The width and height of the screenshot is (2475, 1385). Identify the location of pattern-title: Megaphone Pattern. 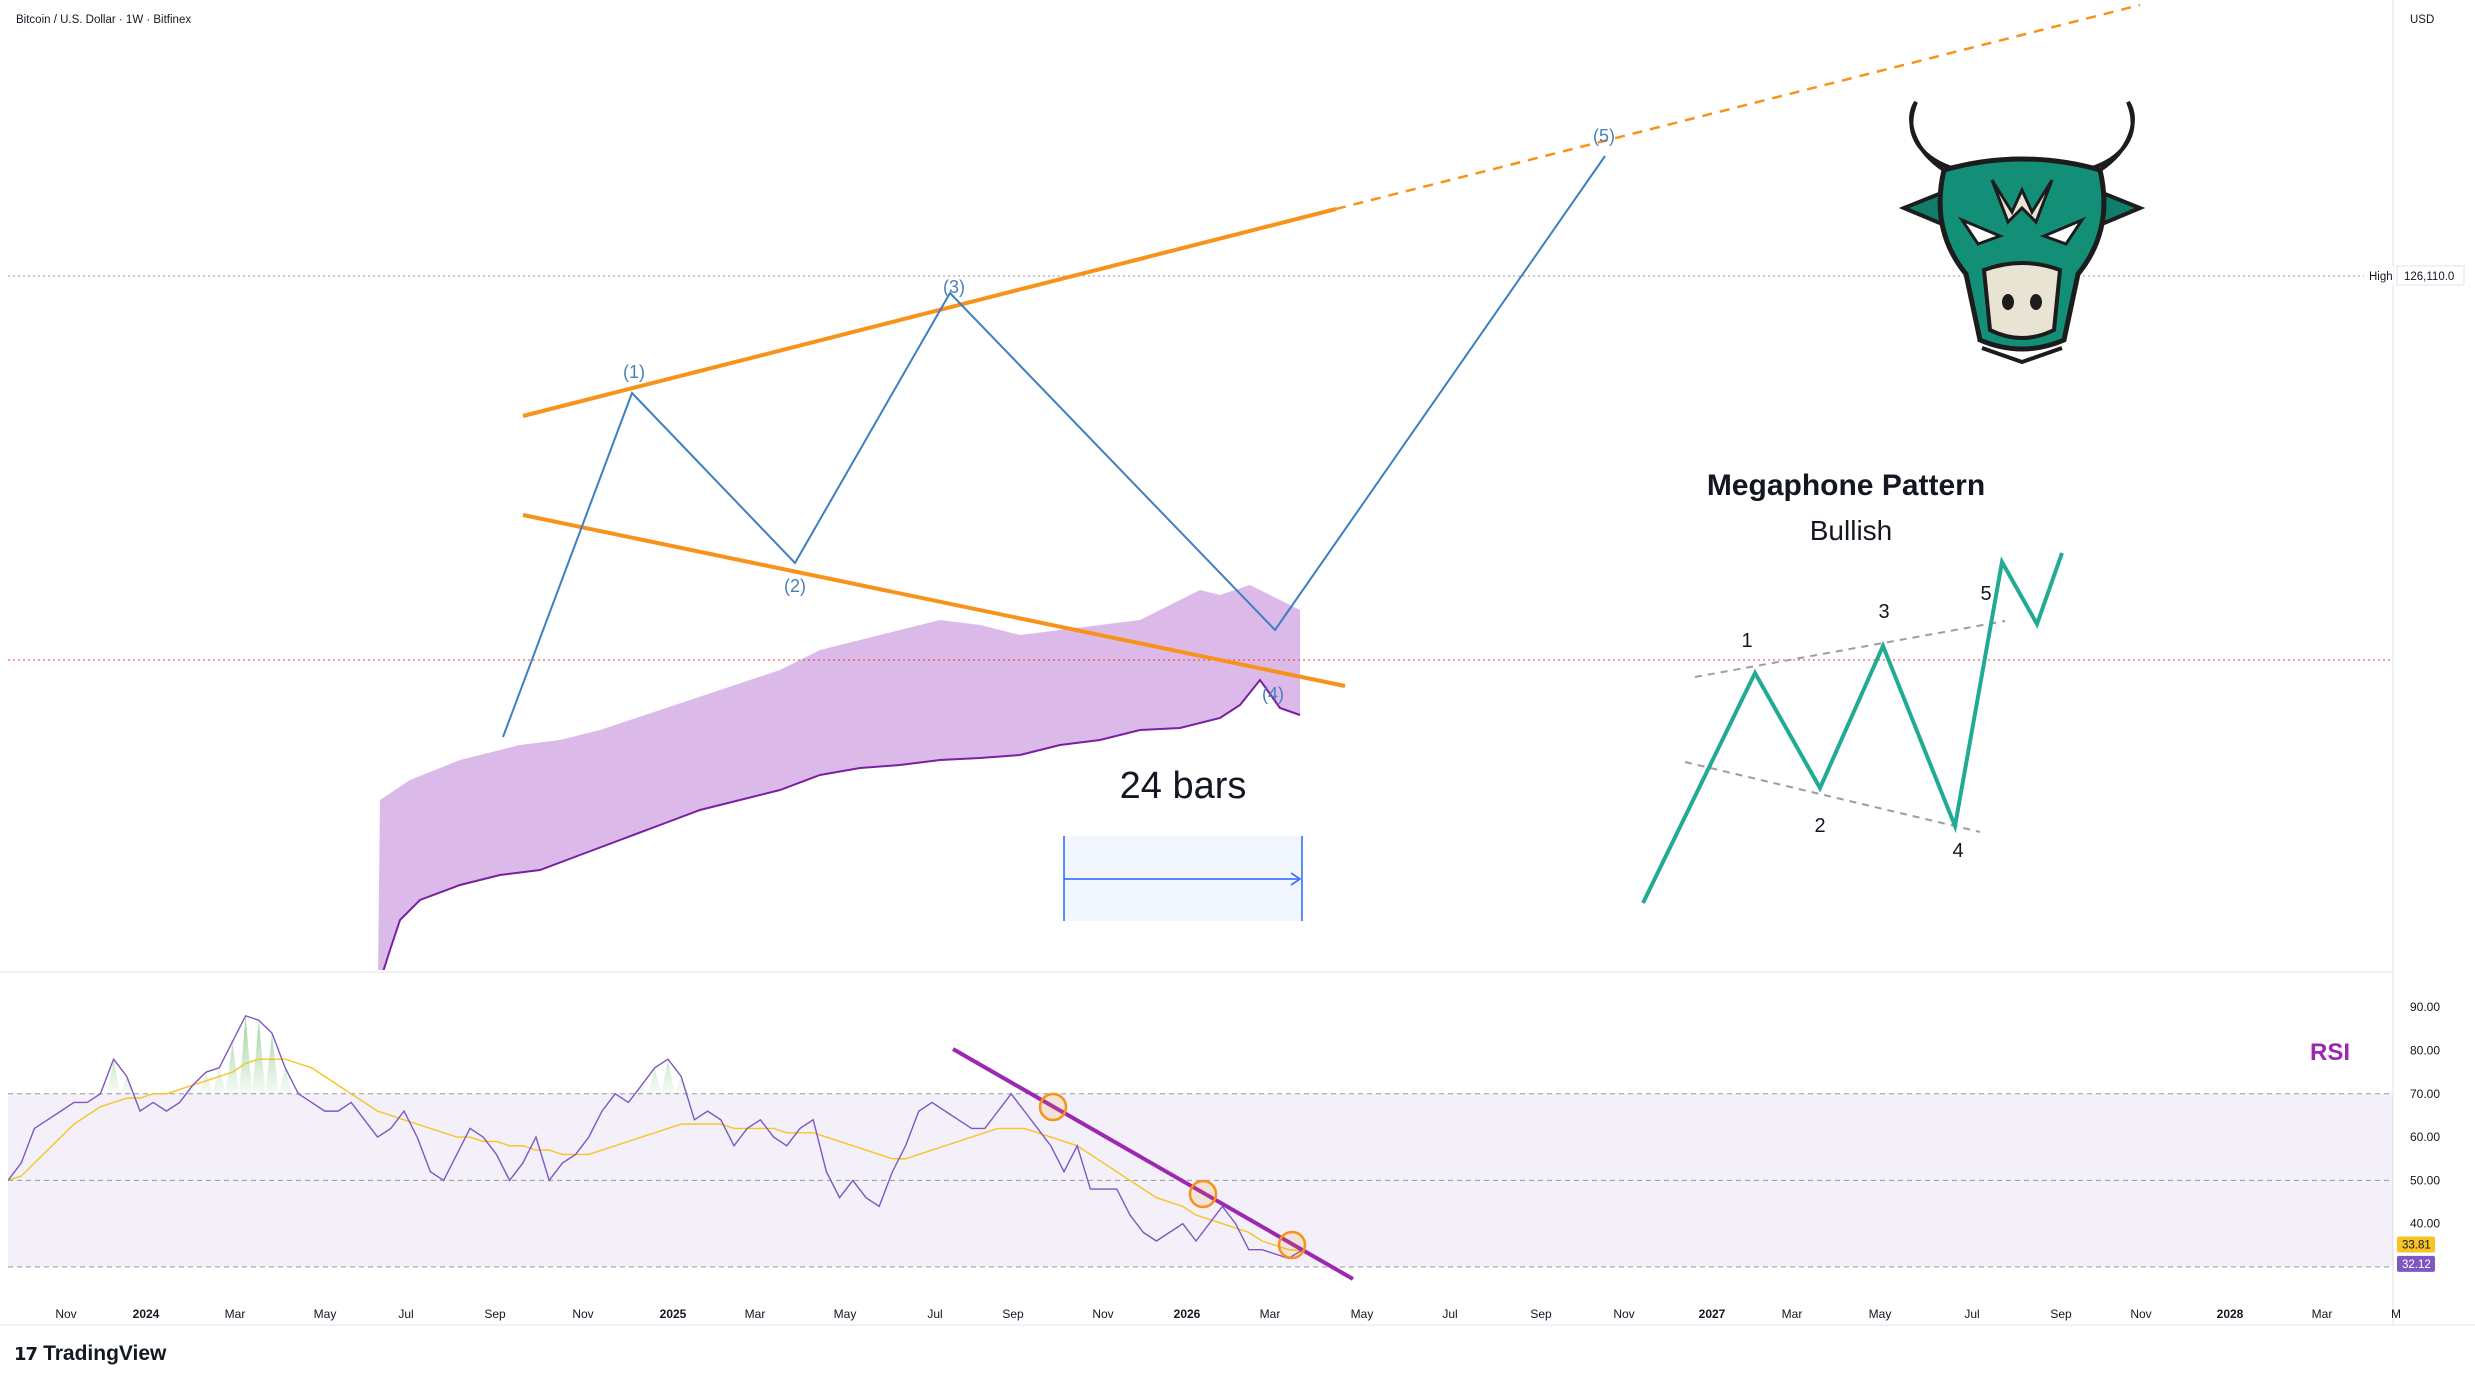
(1846, 485).